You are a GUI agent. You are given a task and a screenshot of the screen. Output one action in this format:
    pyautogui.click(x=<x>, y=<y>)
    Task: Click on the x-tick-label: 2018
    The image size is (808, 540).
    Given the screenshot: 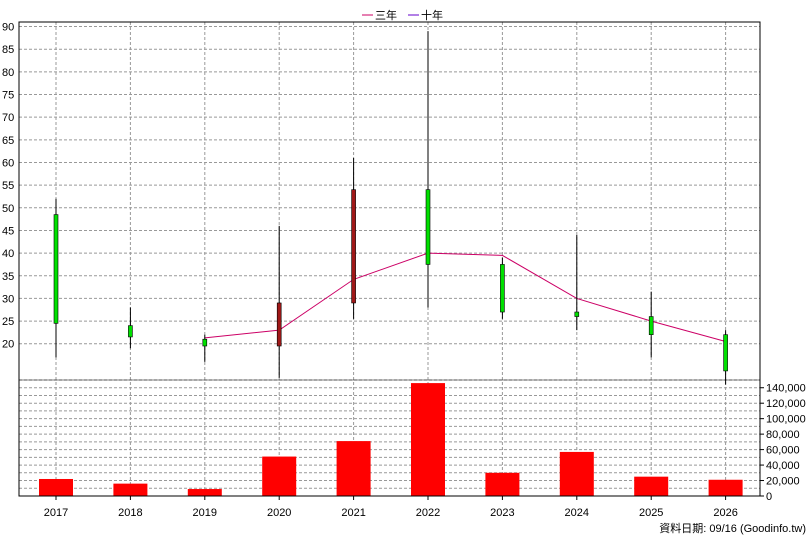 What is the action you would take?
    pyautogui.click(x=130, y=513)
    